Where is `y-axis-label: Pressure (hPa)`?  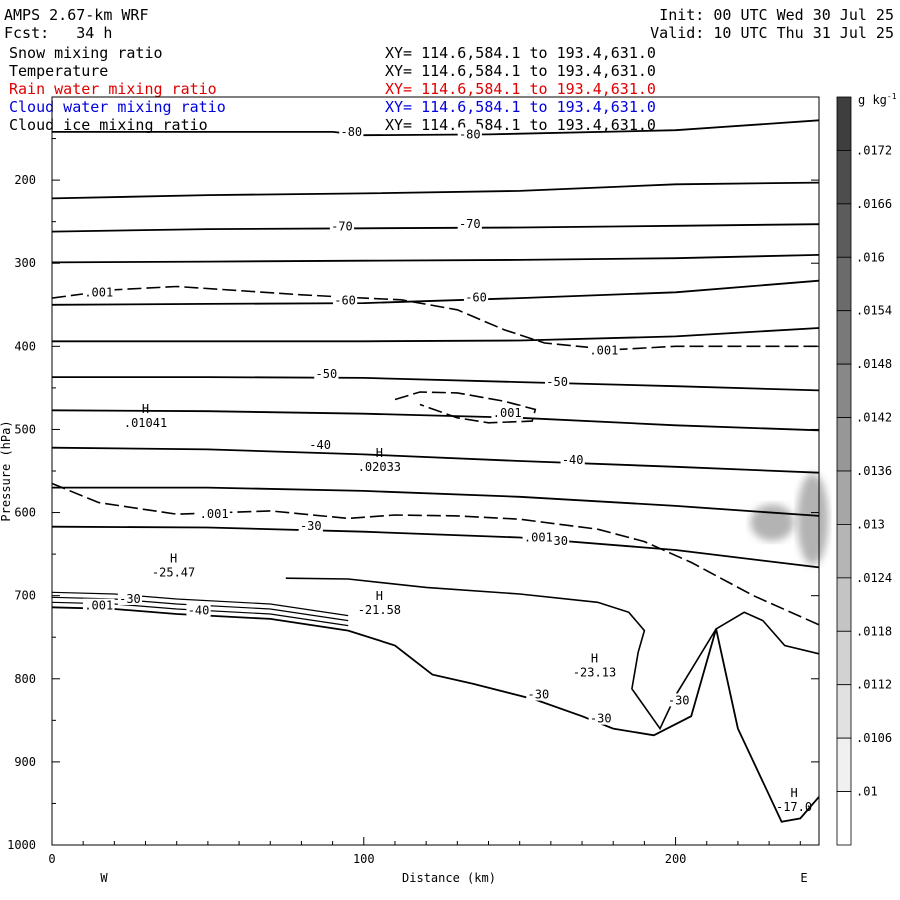 y-axis-label: Pressure (hPa) is located at coordinates (6, 470).